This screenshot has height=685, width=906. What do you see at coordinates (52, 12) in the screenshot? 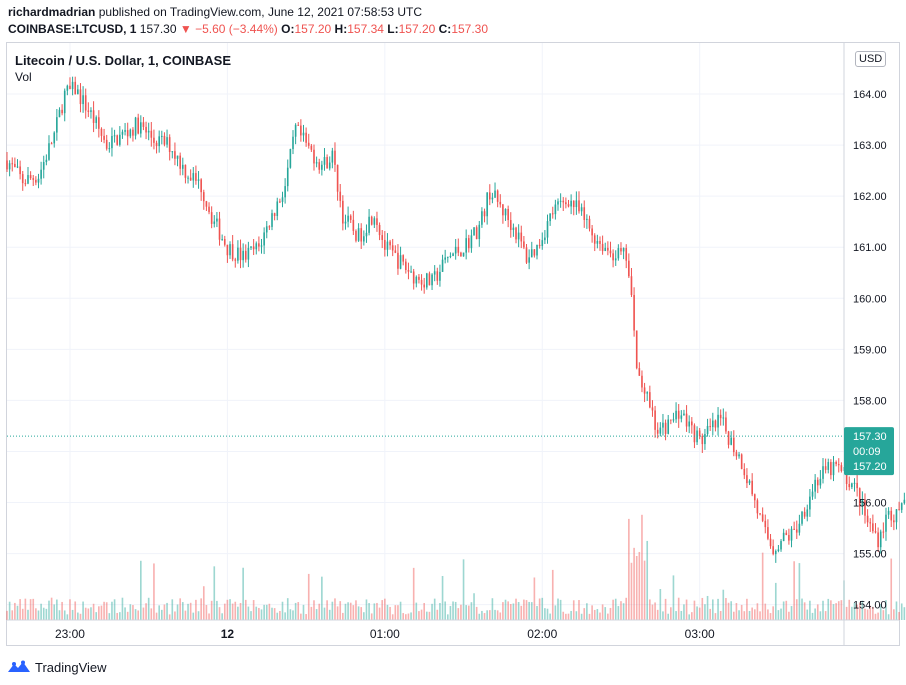
I see `author-name: richardmadrian` at bounding box center [52, 12].